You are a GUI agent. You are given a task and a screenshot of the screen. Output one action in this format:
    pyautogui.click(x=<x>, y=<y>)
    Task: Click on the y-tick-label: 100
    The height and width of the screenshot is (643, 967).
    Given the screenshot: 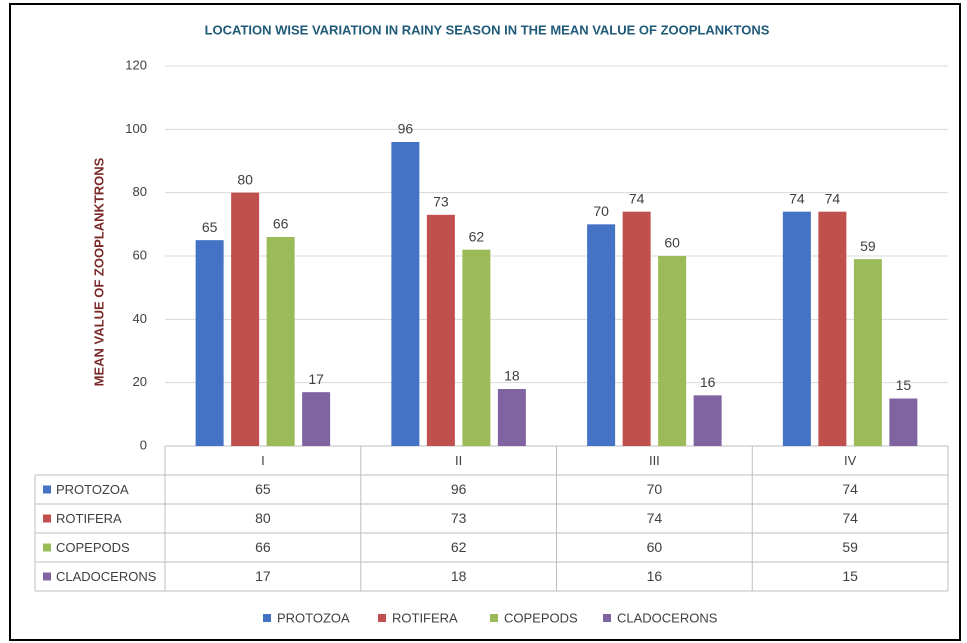 What is the action you would take?
    pyautogui.click(x=136, y=128)
    